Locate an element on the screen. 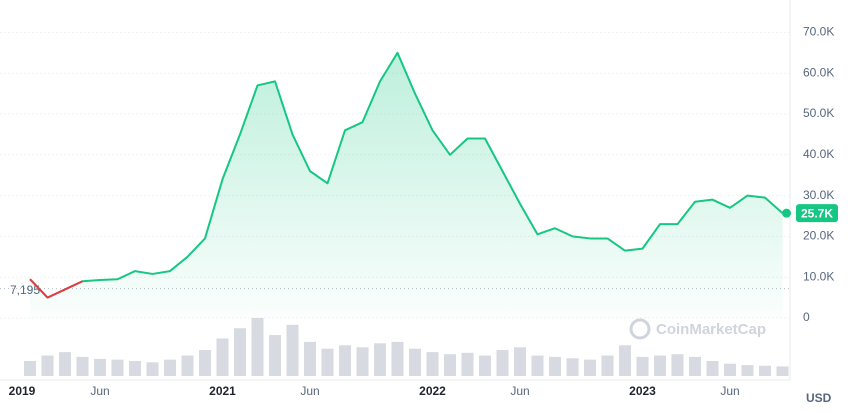 Image resolution: width=850 pixels, height=417 pixels. x-tick-label: 2023 is located at coordinates (642, 391).